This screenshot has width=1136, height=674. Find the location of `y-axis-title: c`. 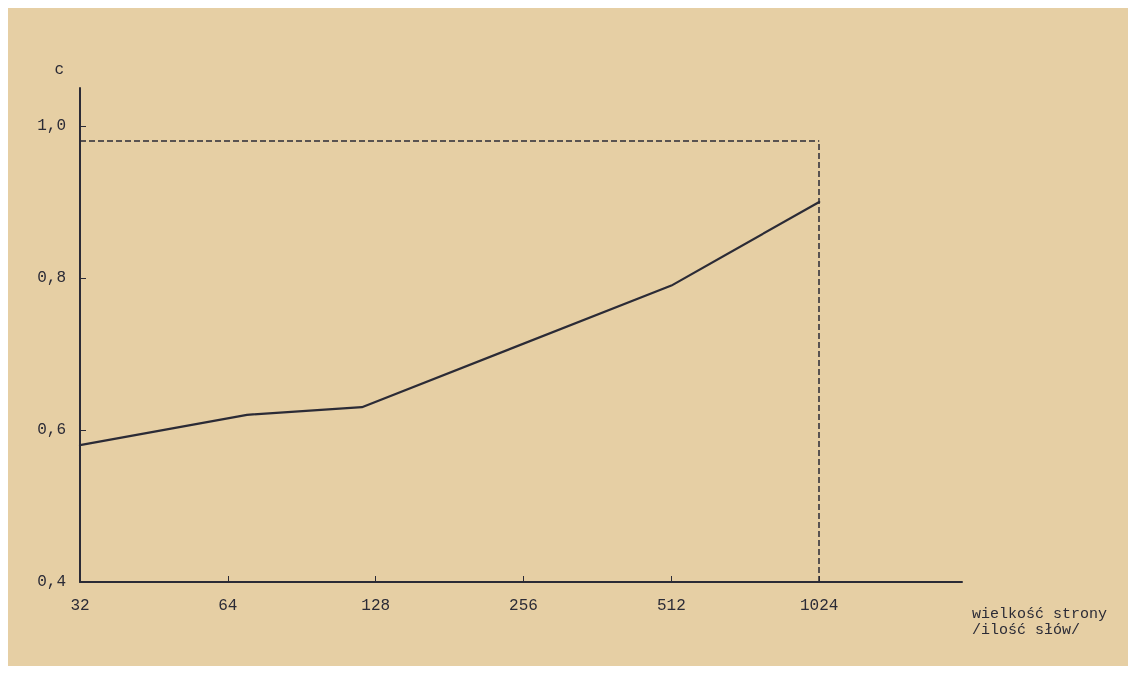

y-axis-title: c is located at coordinates (59, 70).